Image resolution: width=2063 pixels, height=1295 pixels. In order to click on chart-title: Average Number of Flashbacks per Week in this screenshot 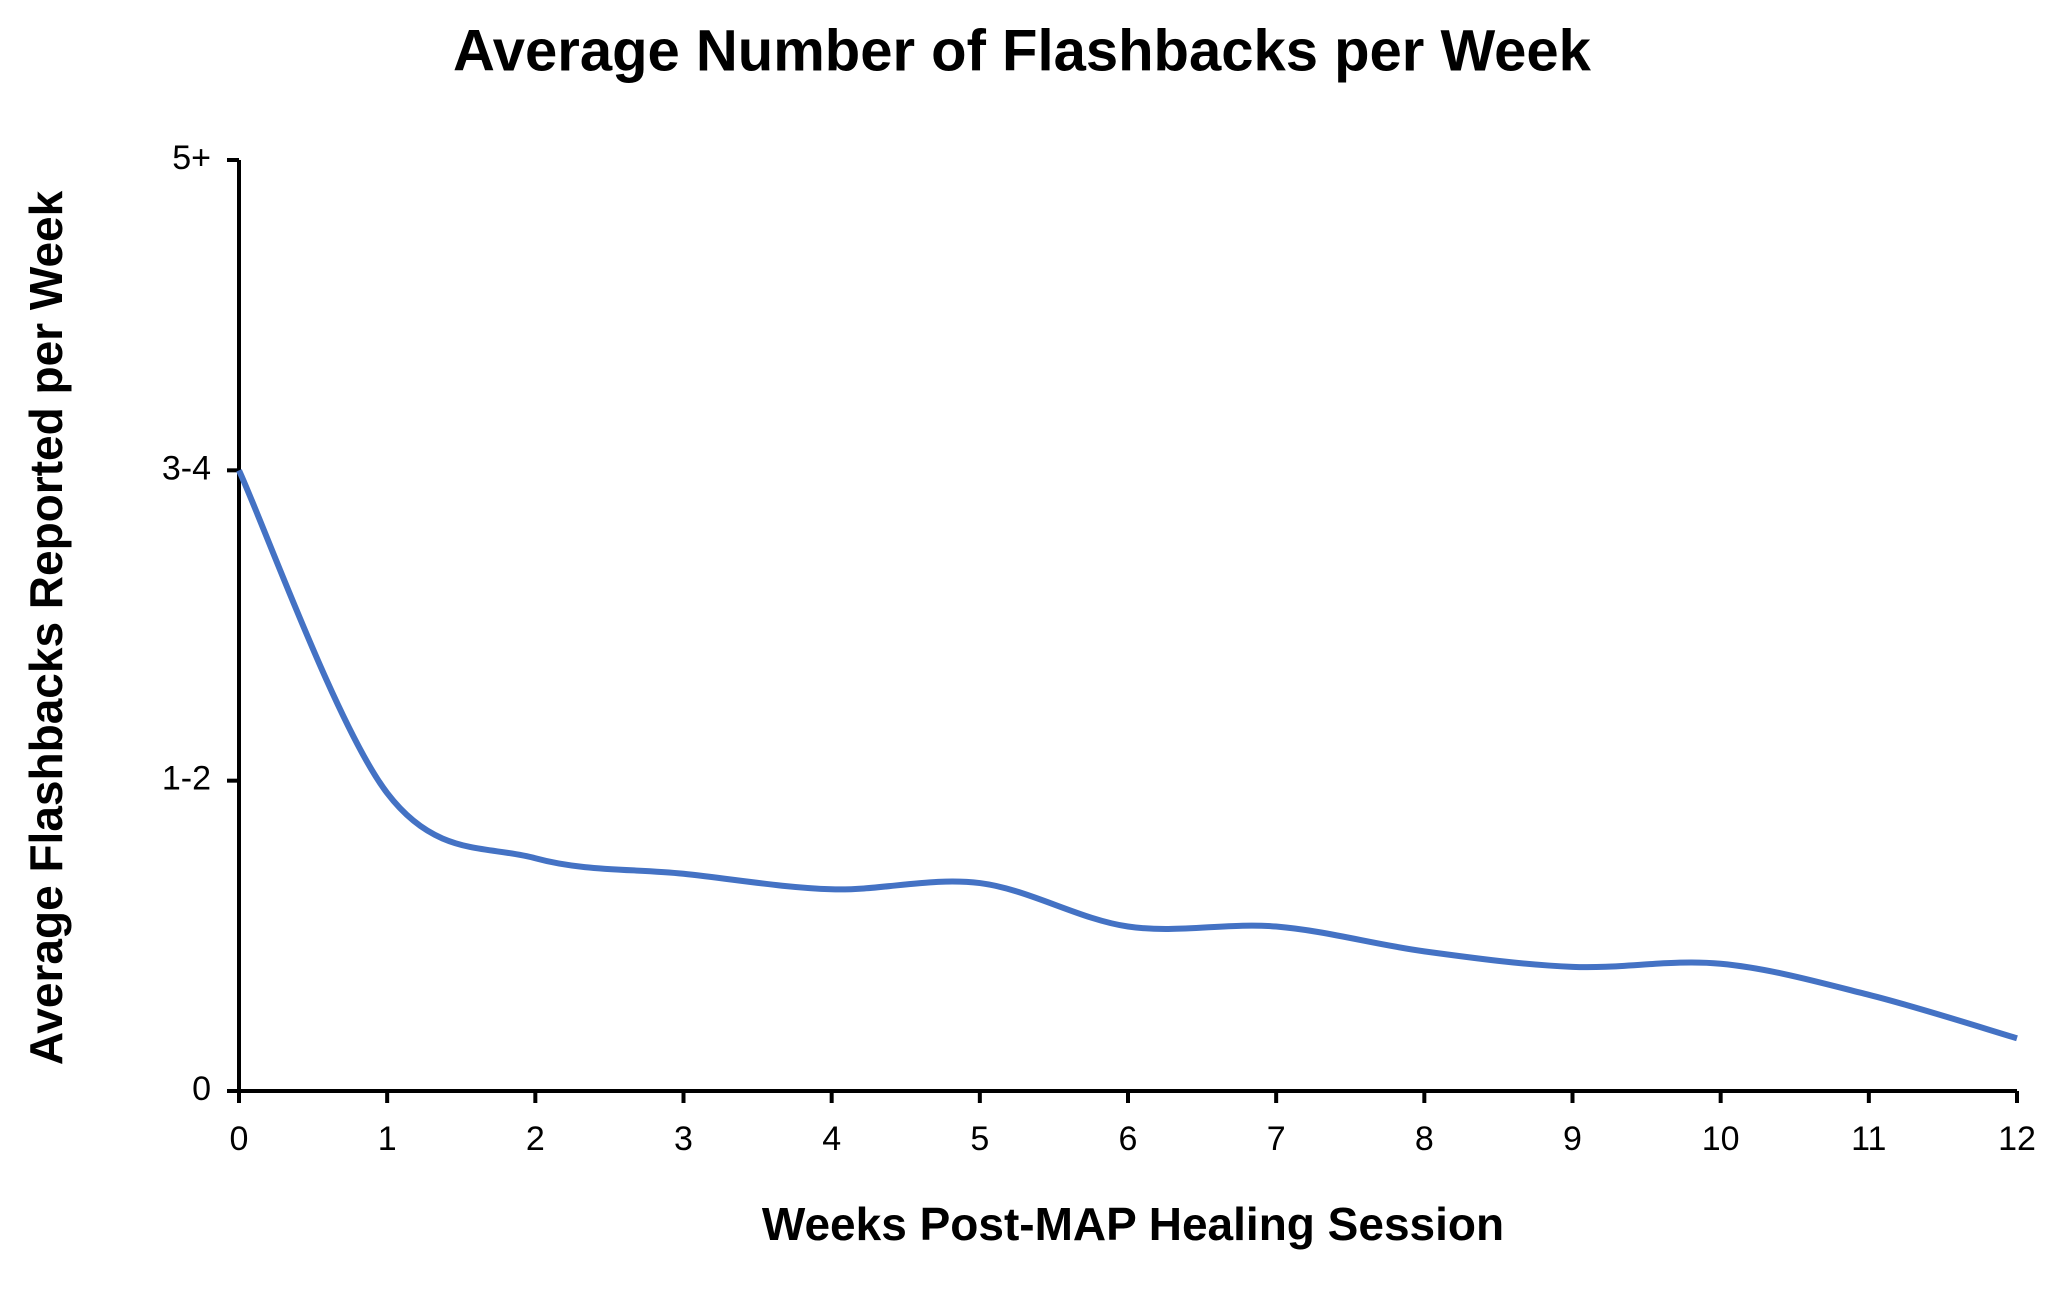, I will do `click(1022, 50)`.